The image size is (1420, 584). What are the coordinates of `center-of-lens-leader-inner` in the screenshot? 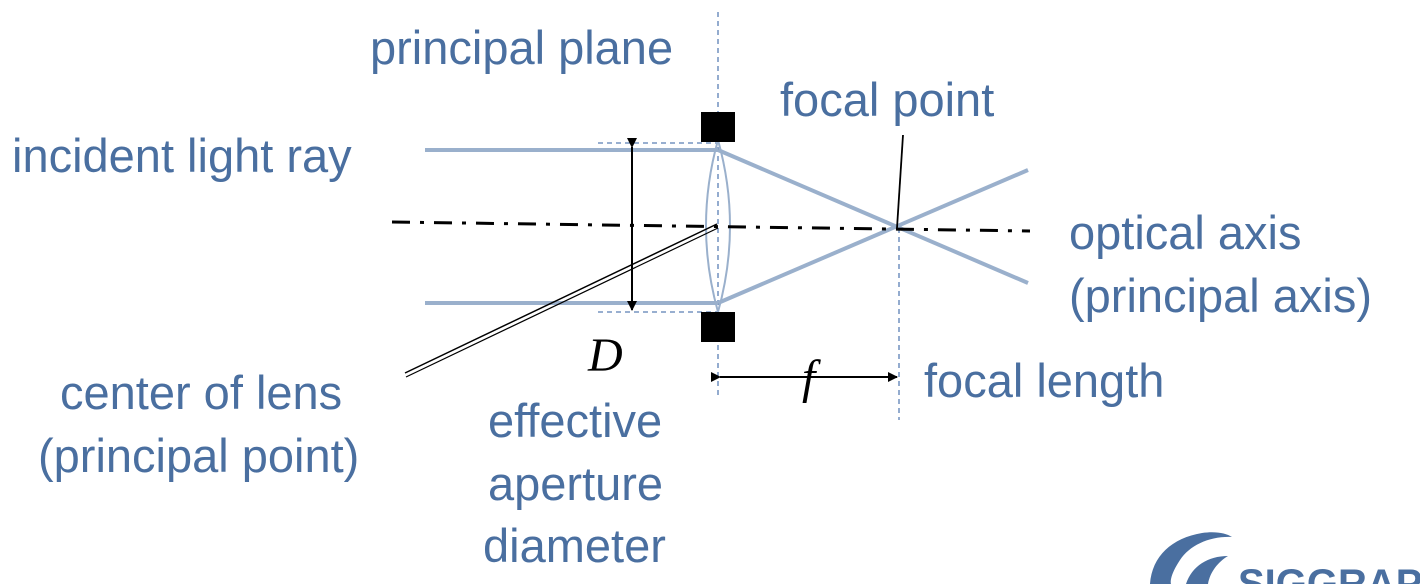 It's located at (562, 302).